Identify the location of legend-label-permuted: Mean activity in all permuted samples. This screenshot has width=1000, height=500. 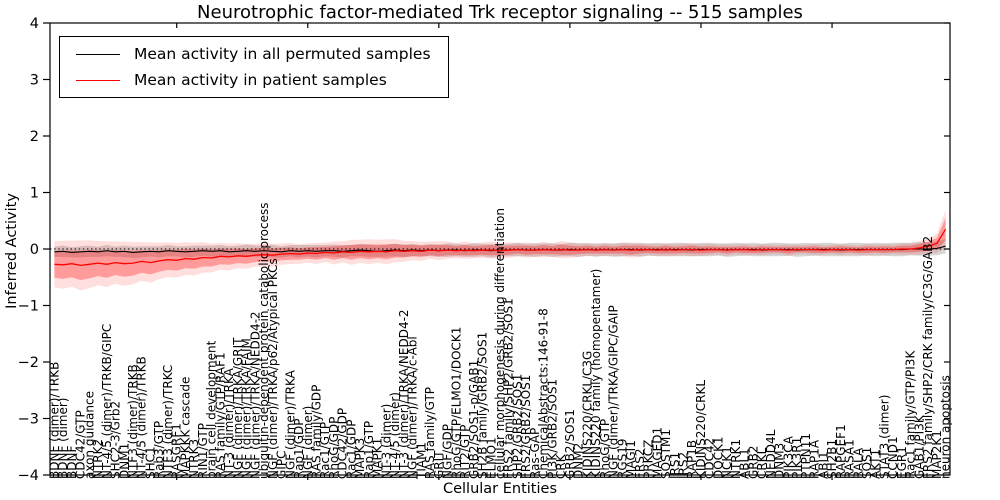
(282, 54).